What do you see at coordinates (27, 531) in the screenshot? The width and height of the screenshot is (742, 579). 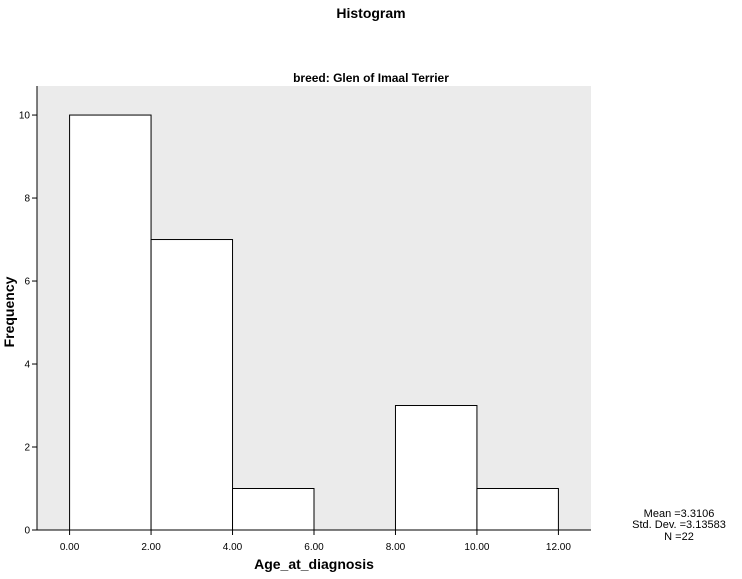 I see `y-tick-label: 0` at bounding box center [27, 531].